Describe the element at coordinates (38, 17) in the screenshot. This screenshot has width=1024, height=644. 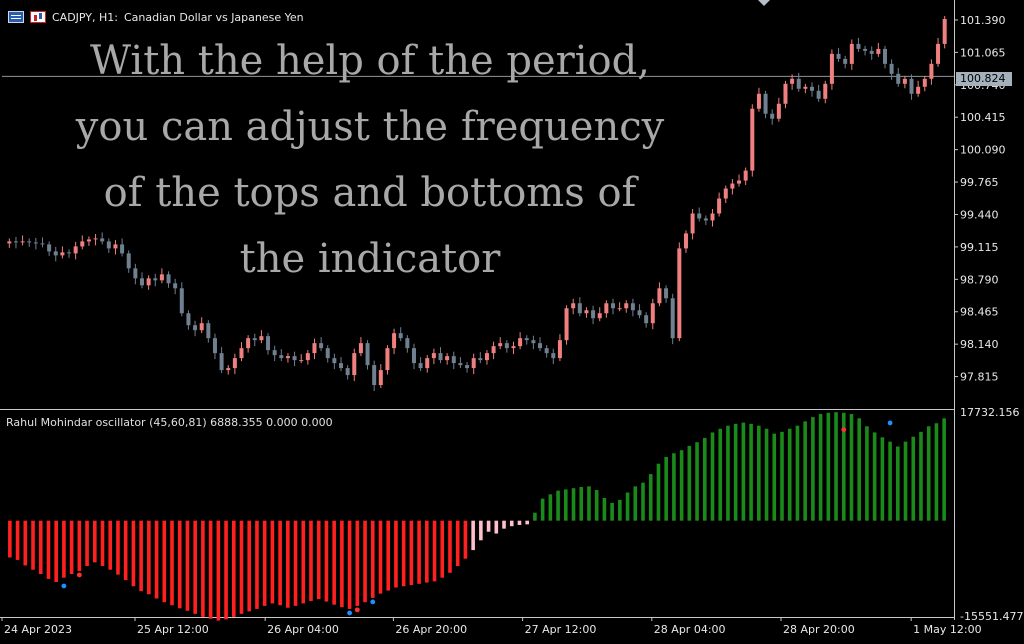
I see `timeframe-icon` at that location.